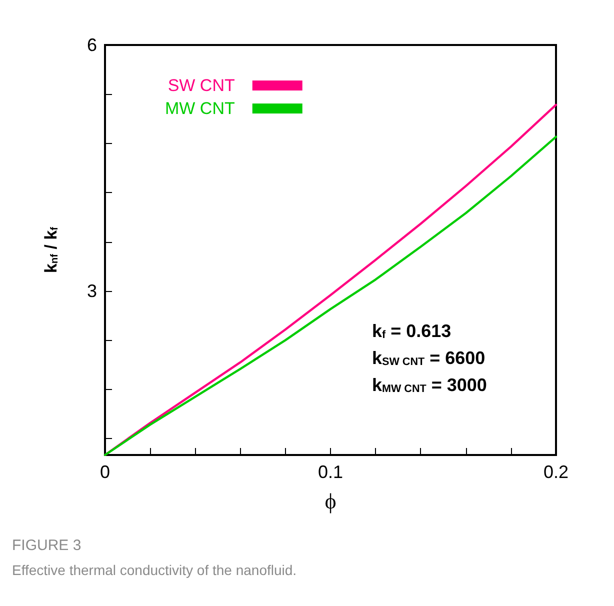 The image size is (614, 606). I want to click on annotation: kf = 0.613, so click(412, 331).